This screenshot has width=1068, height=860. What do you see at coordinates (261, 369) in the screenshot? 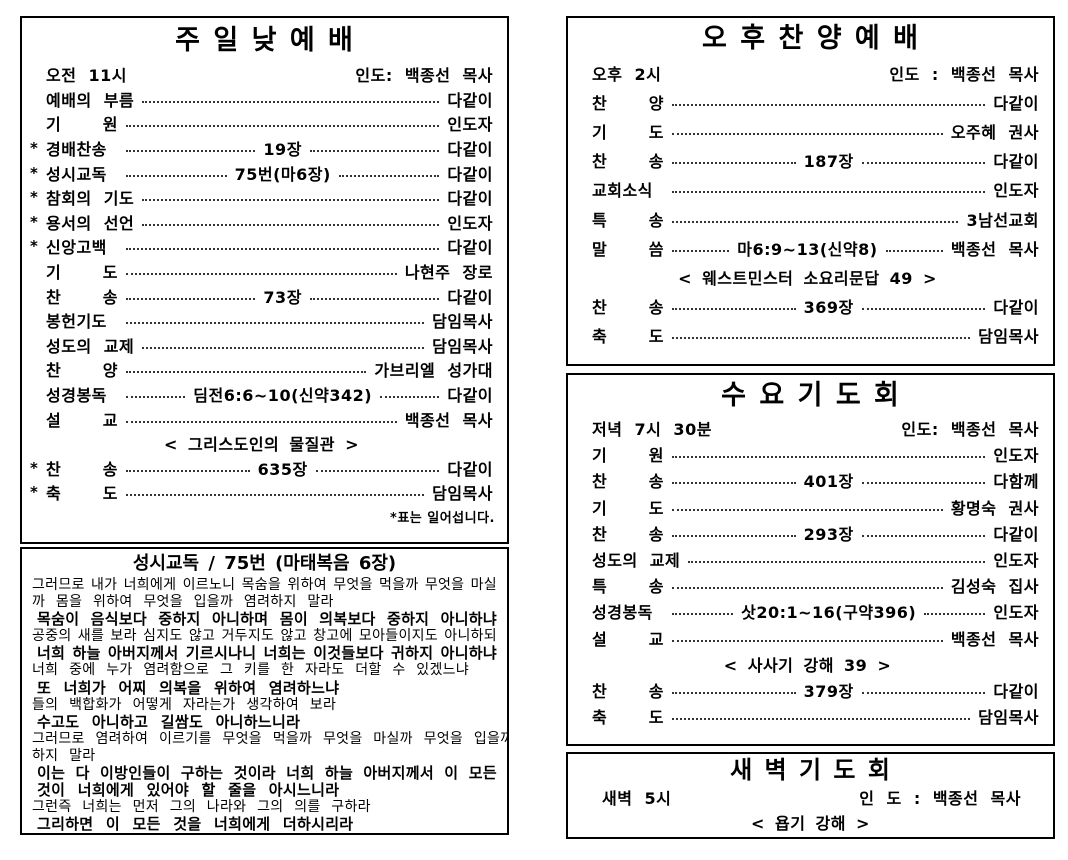
I see `service-row: 찬 양 가브리엘 성가대` at bounding box center [261, 369].